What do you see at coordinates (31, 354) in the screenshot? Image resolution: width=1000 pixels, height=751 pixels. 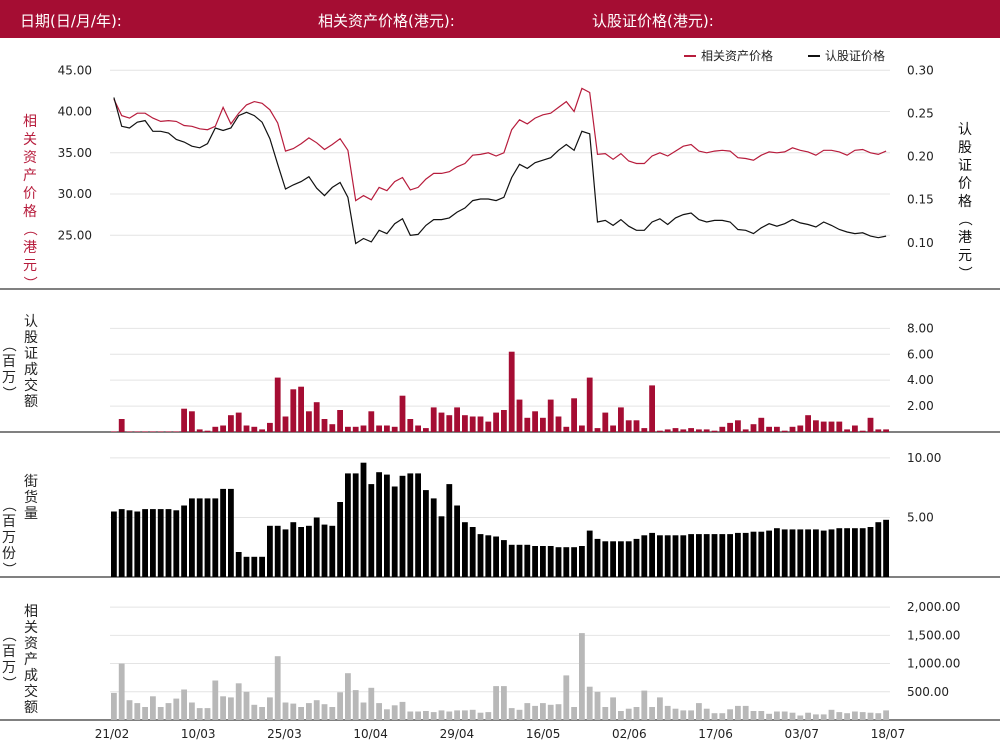 I see `left-axis-label-warrant-turnover-char: 证` at bounding box center [31, 354].